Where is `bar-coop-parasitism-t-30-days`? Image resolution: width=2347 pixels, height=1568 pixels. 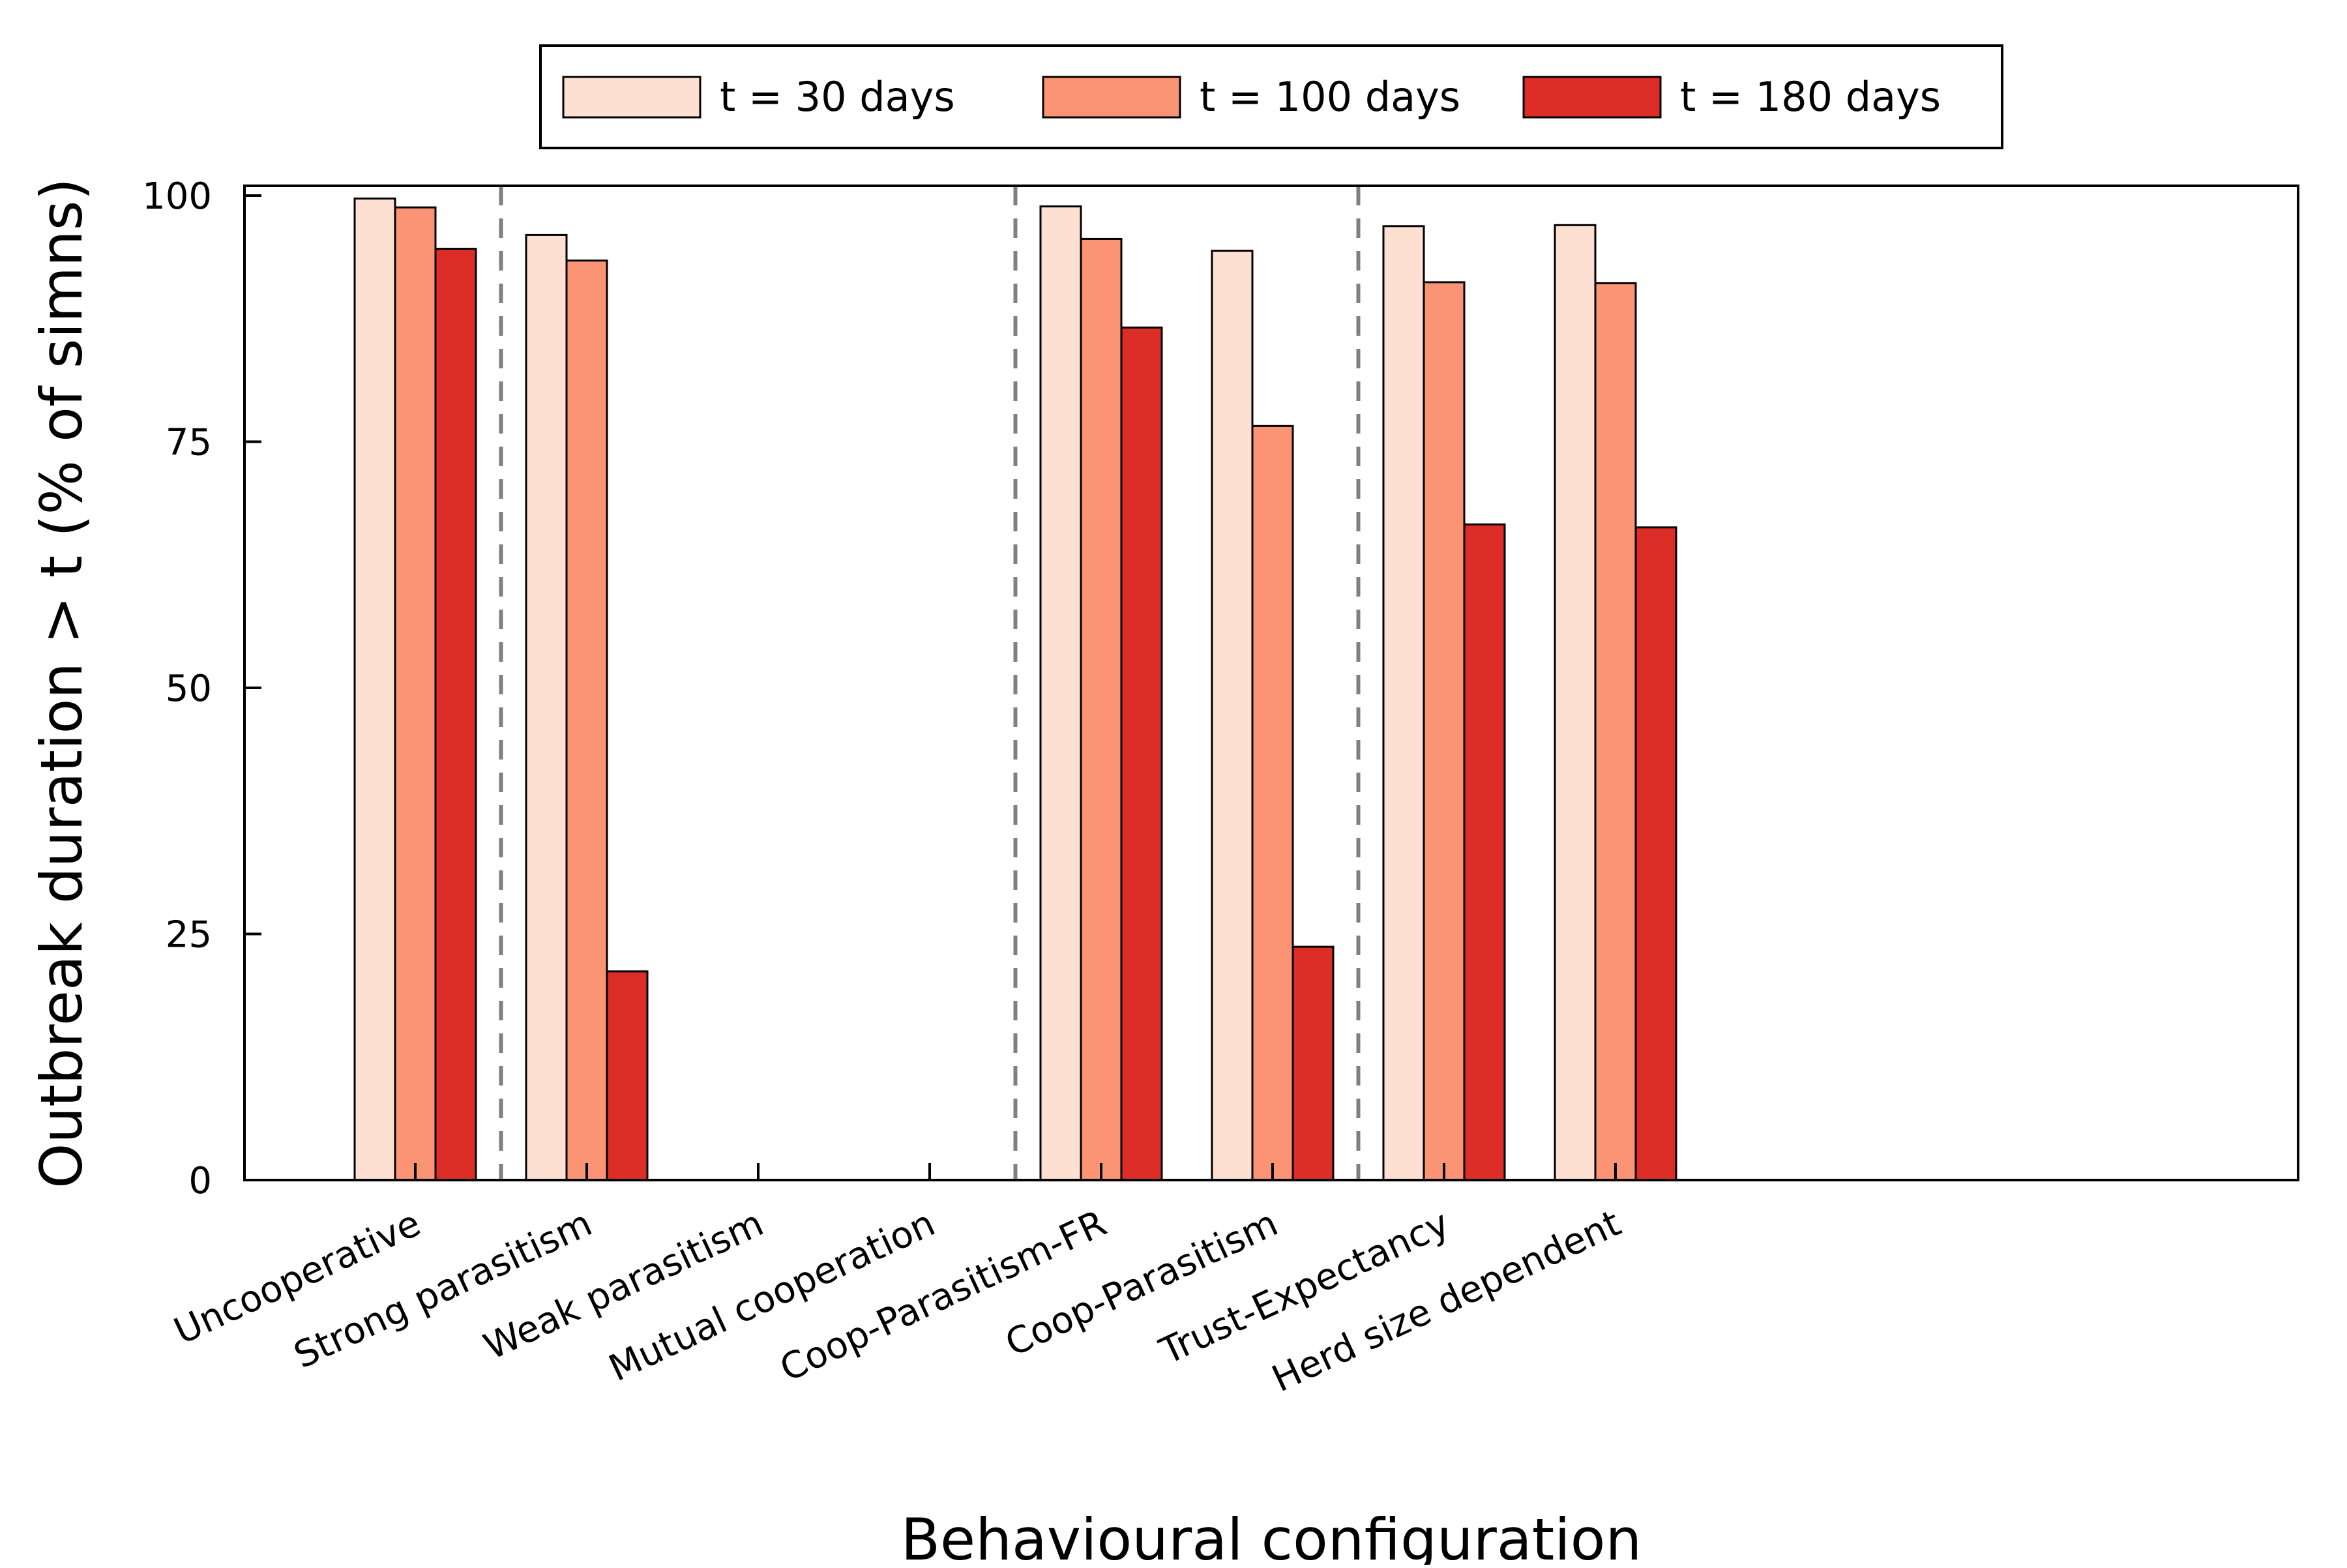
bar-coop-parasitism-t-30-days is located at coordinates (1232, 716).